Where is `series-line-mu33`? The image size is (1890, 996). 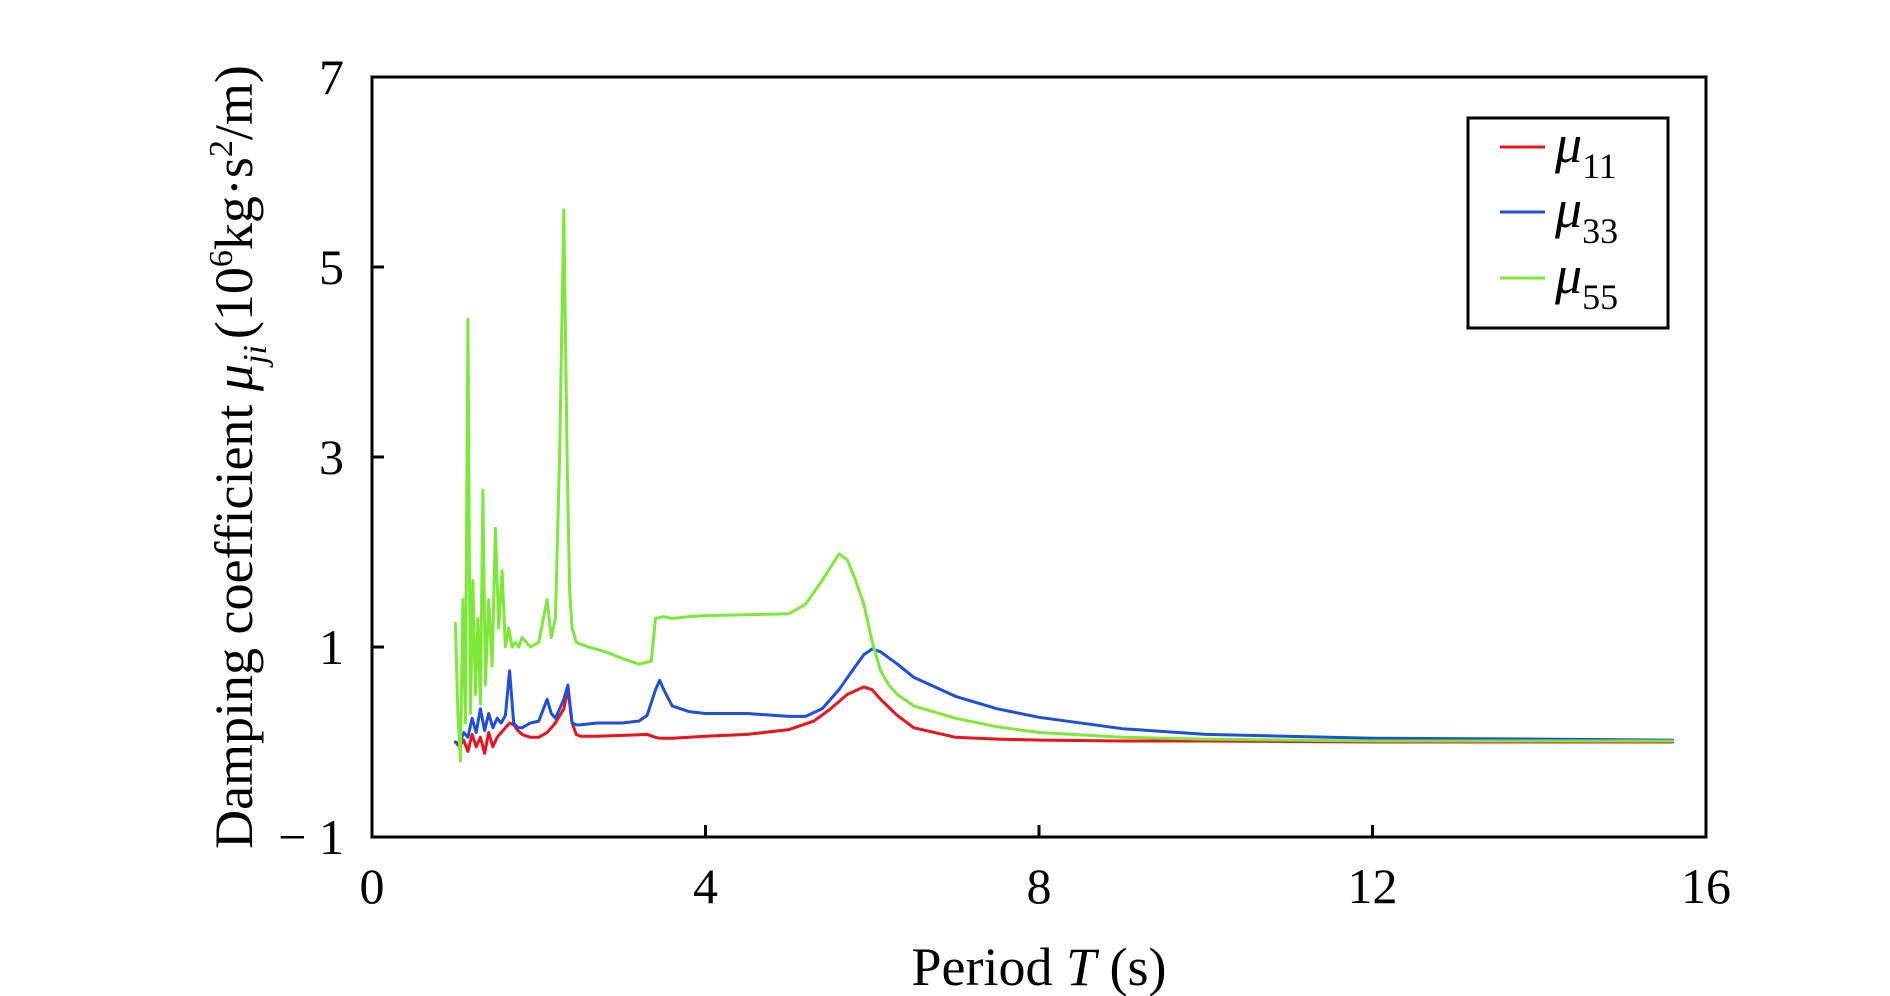
series-line-mu33 is located at coordinates (1064, 696).